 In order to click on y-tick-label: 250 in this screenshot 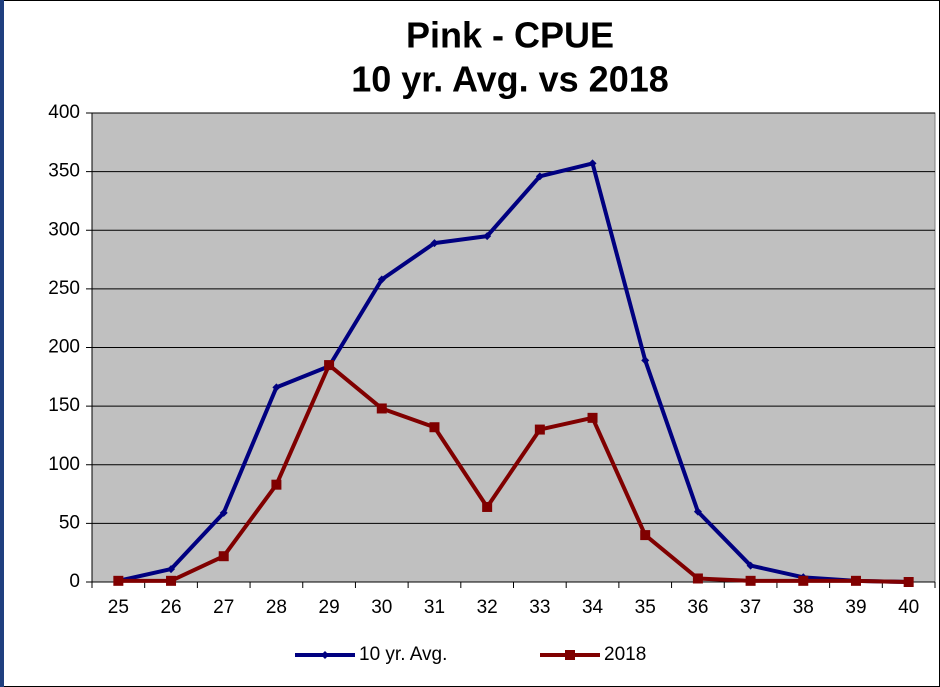, I will do `click(64, 288)`.